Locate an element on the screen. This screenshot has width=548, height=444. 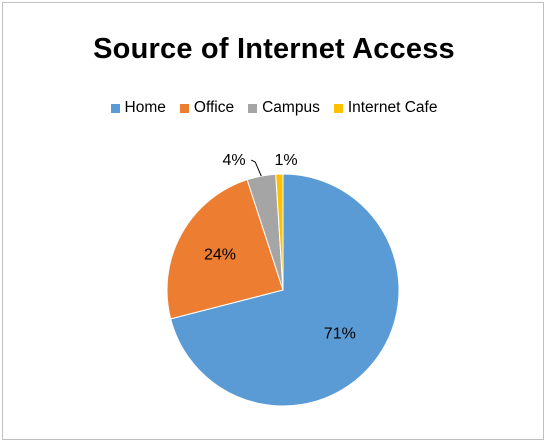
legend-label-office: Office is located at coordinates (214, 107).